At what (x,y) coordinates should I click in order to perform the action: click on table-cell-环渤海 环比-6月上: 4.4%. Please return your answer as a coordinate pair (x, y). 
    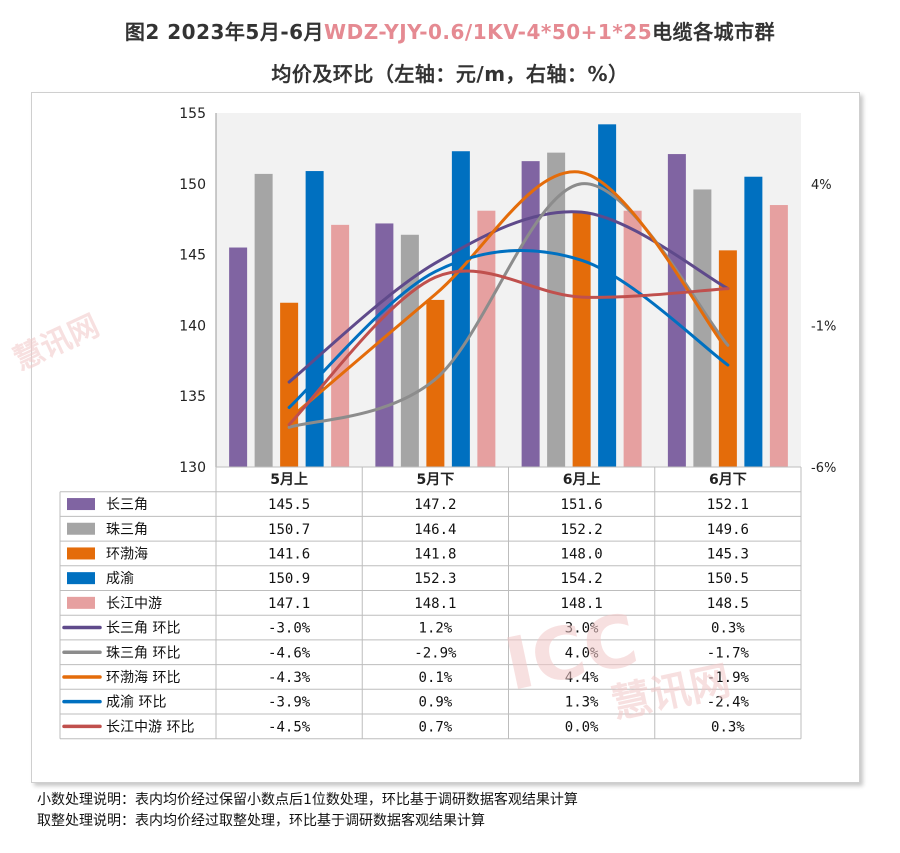
    Looking at the image, I should click on (582, 678).